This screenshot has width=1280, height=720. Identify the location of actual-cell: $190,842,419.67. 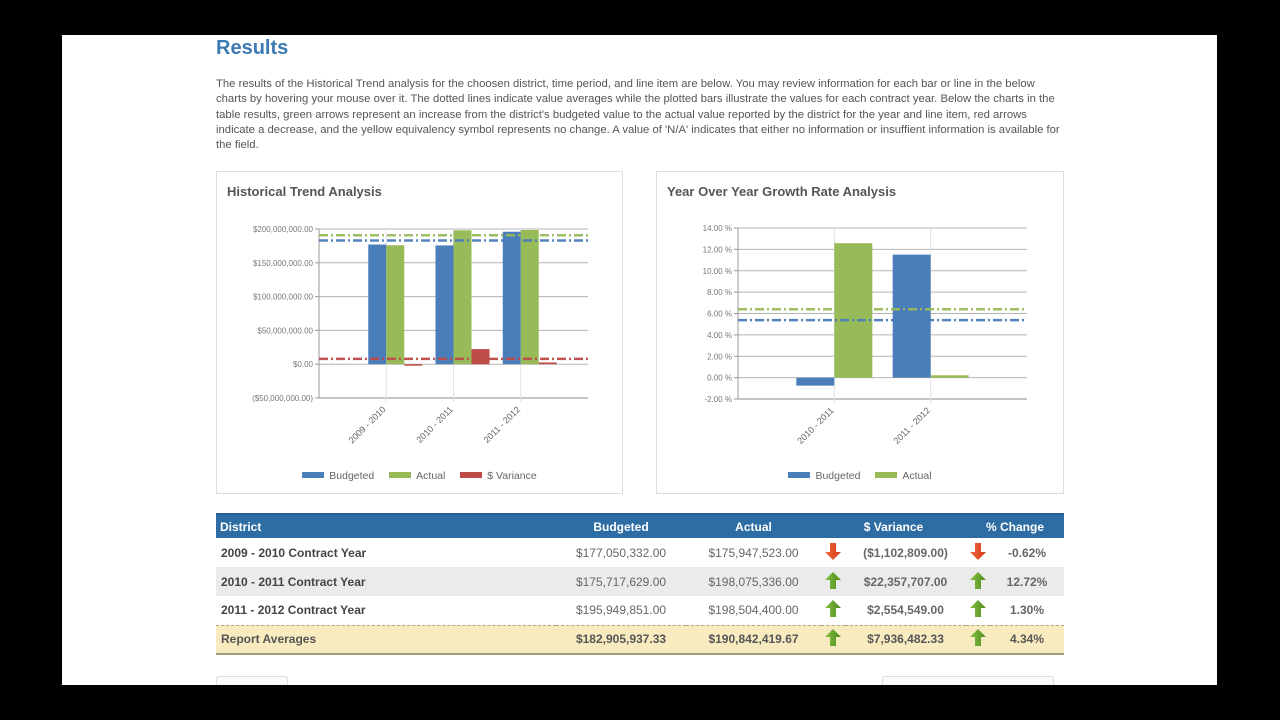
(753, 639).